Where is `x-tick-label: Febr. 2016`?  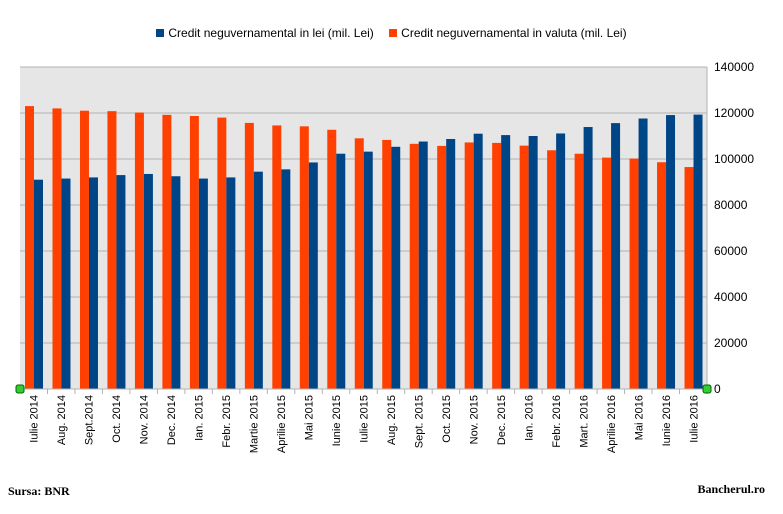
x-tick-label: Febr. 2016 is located at coordinates (557, 421).